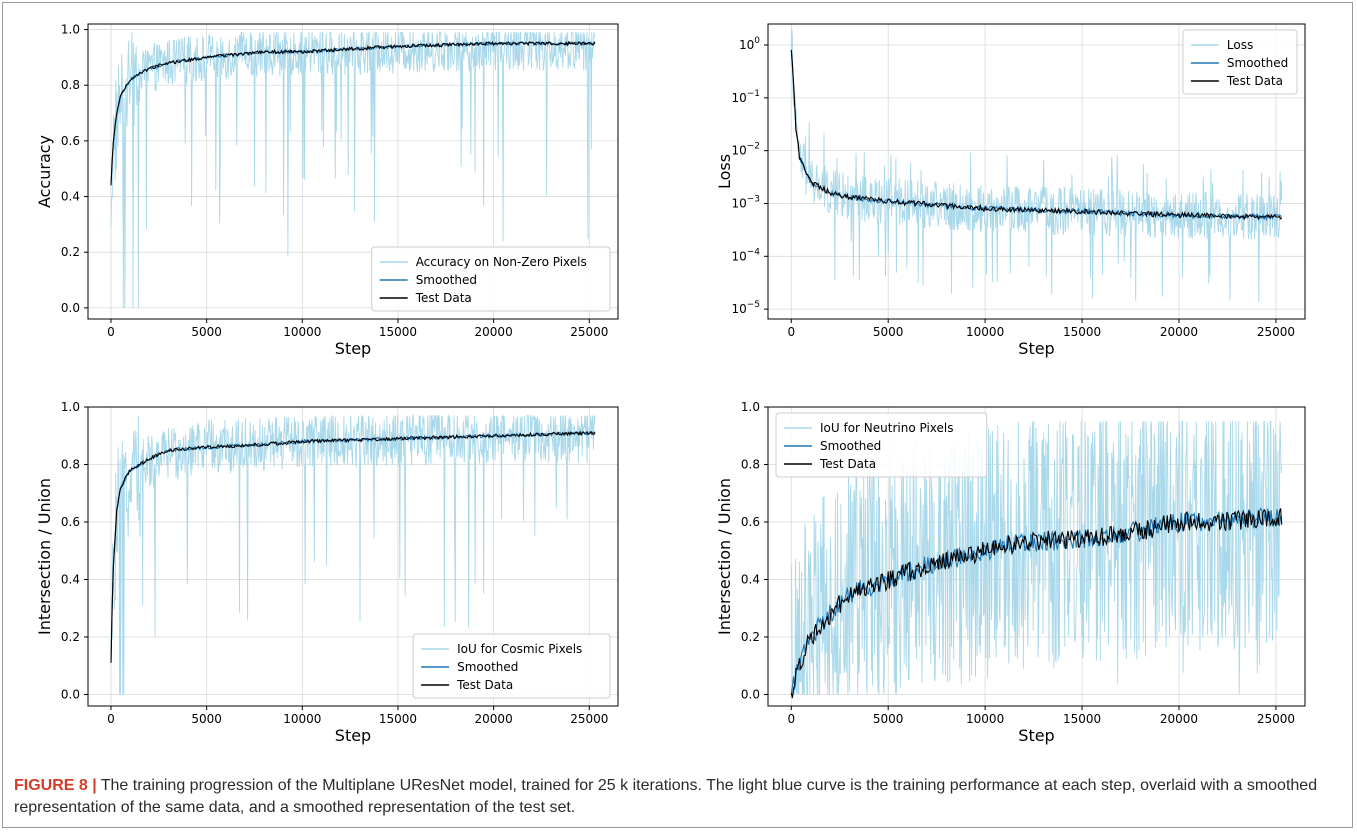  I want to click on legend: IoU for Neutrino Pixels Smoothed Test Data, so click(881, 445).